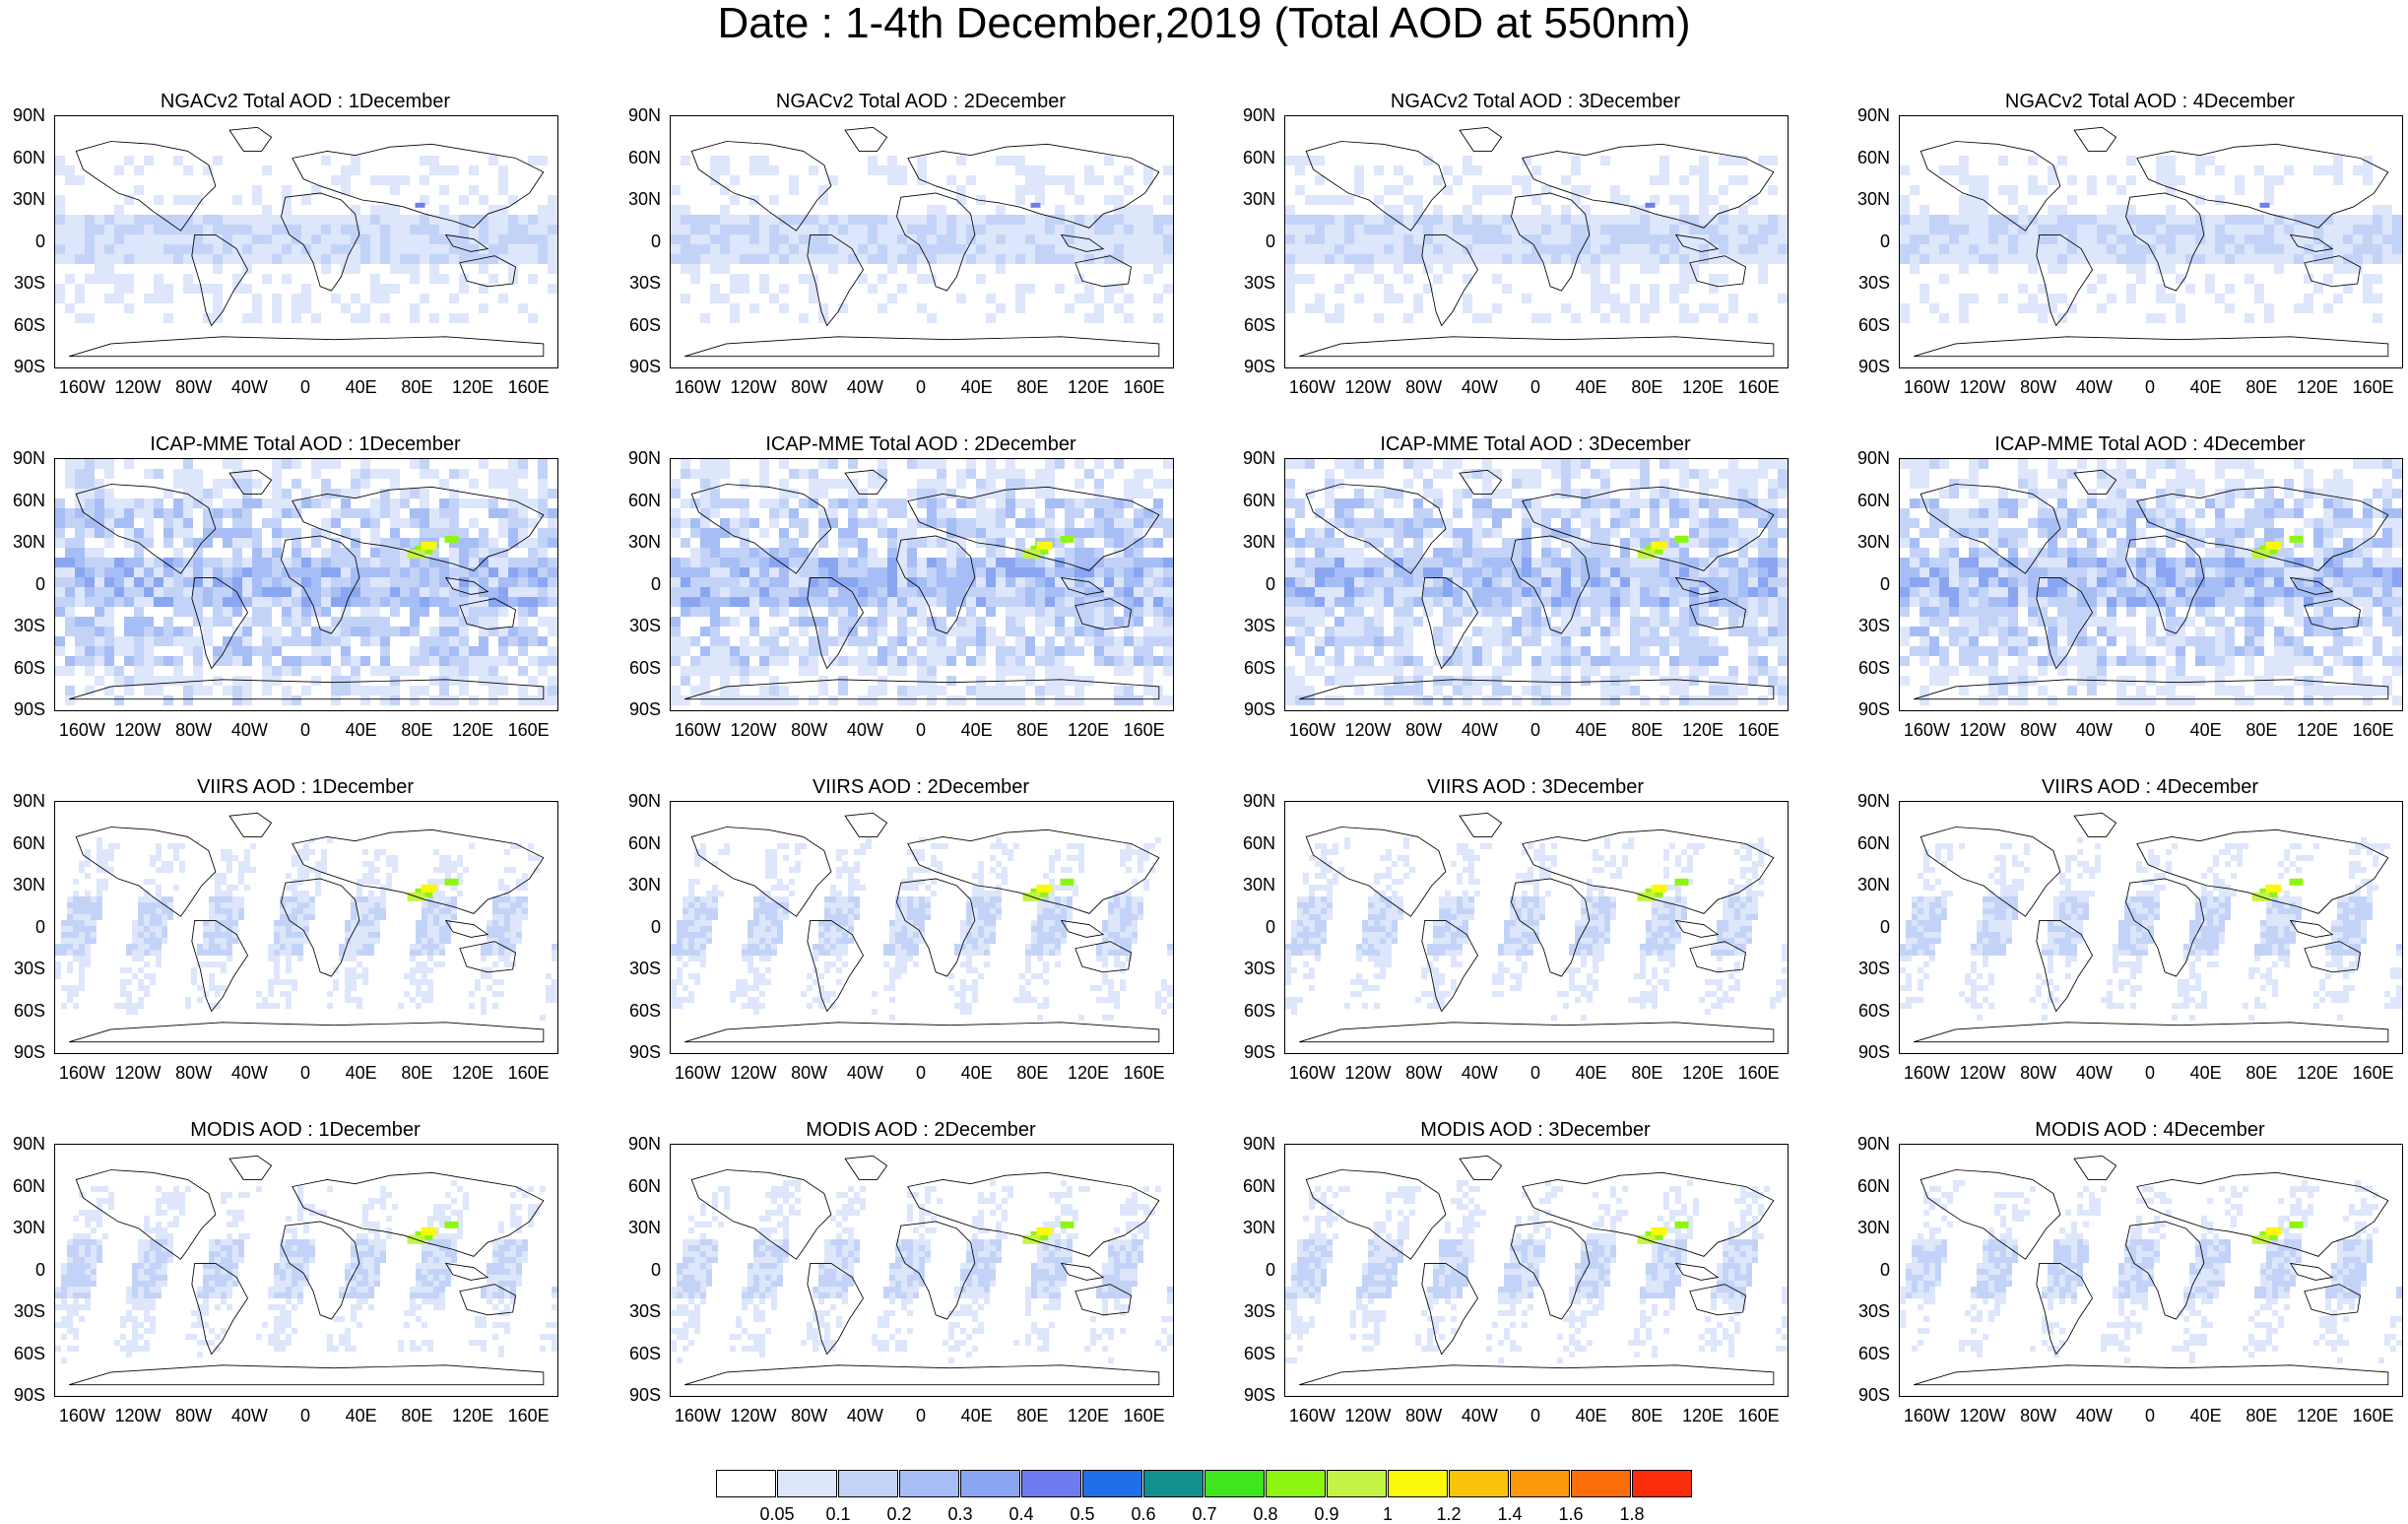  Describe the element at coordinates (2150, 1130) in the screenshot. I see `panel-title: MODIS AOD : 4December` at that location.